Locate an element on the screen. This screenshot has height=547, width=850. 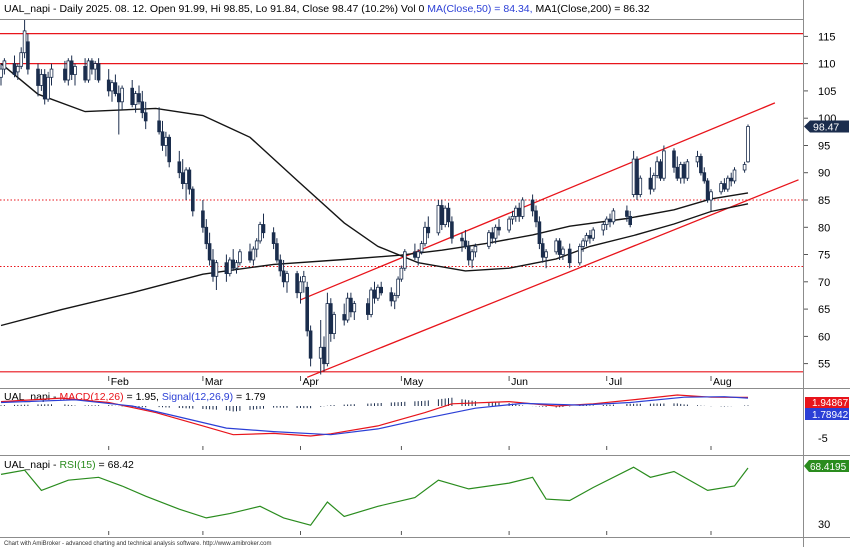
rsi-value-box-shape is located at coordinates (826, 466).